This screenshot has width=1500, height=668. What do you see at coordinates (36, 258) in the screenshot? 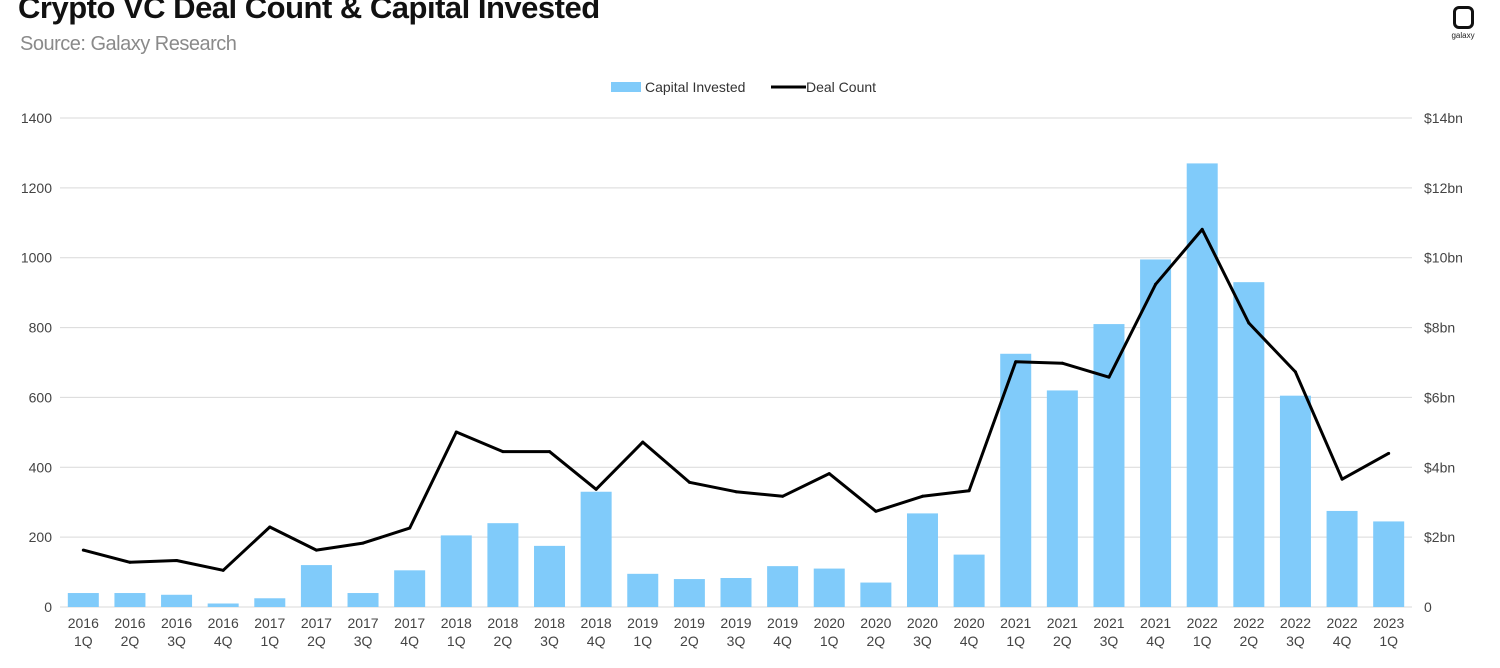
I see `left-tick-label: 1000` at bounding box center [36, 258].